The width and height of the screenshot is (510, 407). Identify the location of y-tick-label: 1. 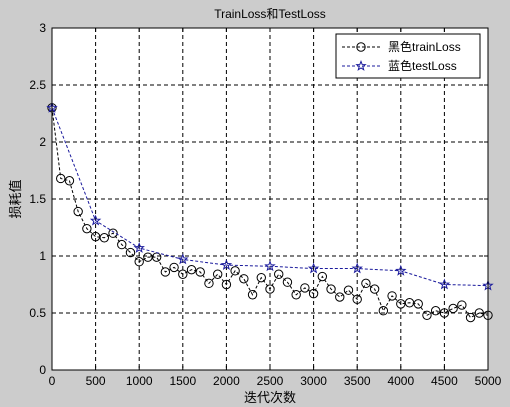
(42, 256).